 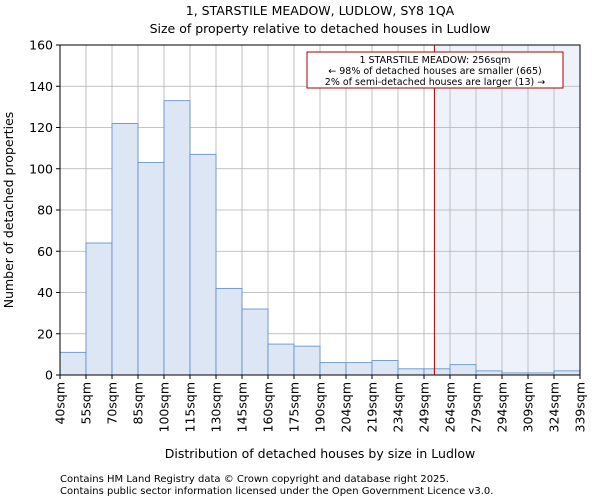 I want to click on x-tick-label: 219sqm, so click(x=372, y=407).